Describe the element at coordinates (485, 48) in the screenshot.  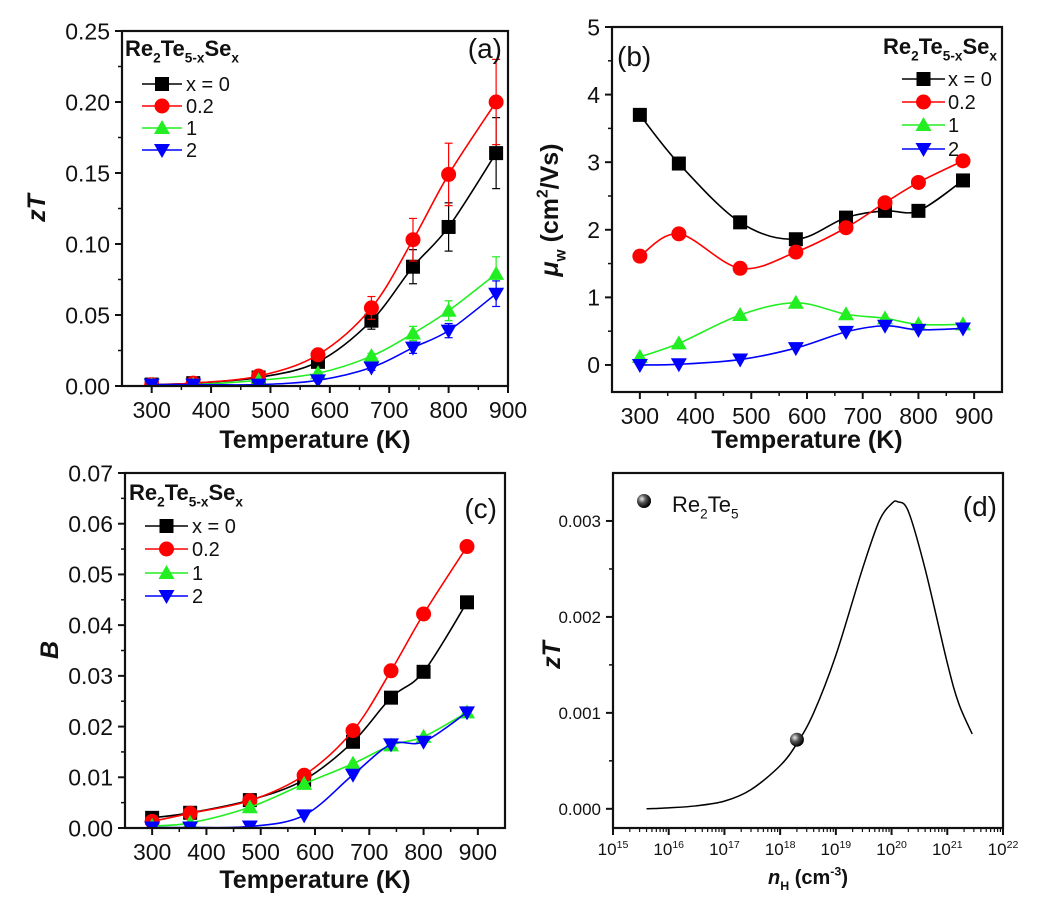
I see `panel-label: (a)` at that location.